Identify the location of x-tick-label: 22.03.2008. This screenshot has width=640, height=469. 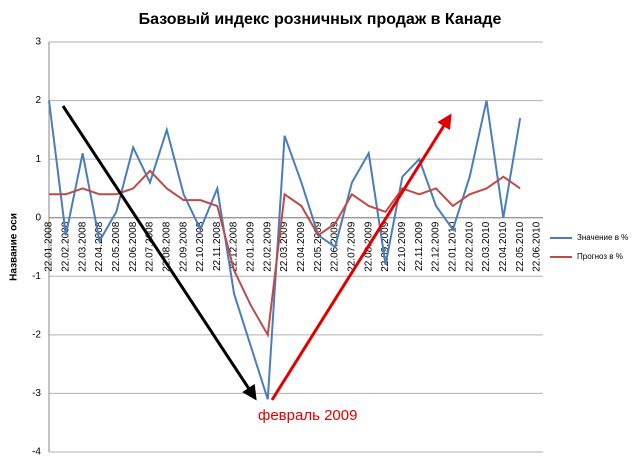
(82, 246).